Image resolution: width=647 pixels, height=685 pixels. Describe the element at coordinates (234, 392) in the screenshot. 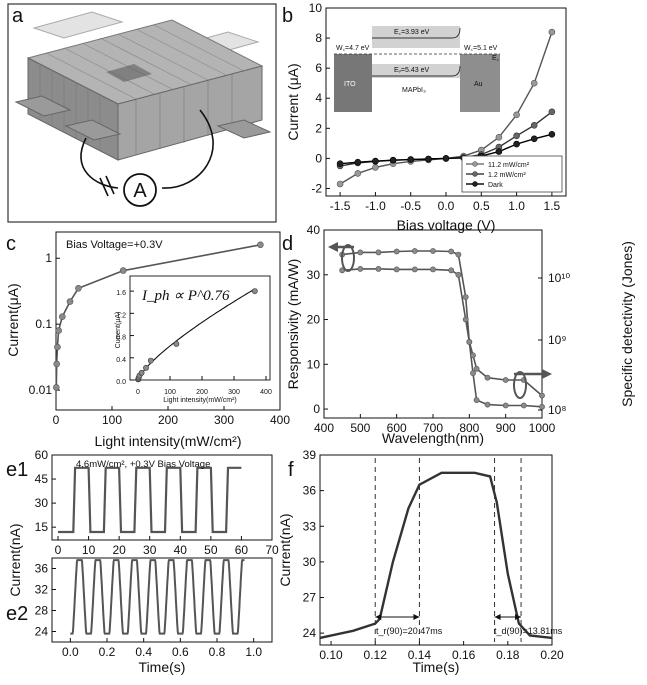

I see `inset-xtick-label: 300` at that location.